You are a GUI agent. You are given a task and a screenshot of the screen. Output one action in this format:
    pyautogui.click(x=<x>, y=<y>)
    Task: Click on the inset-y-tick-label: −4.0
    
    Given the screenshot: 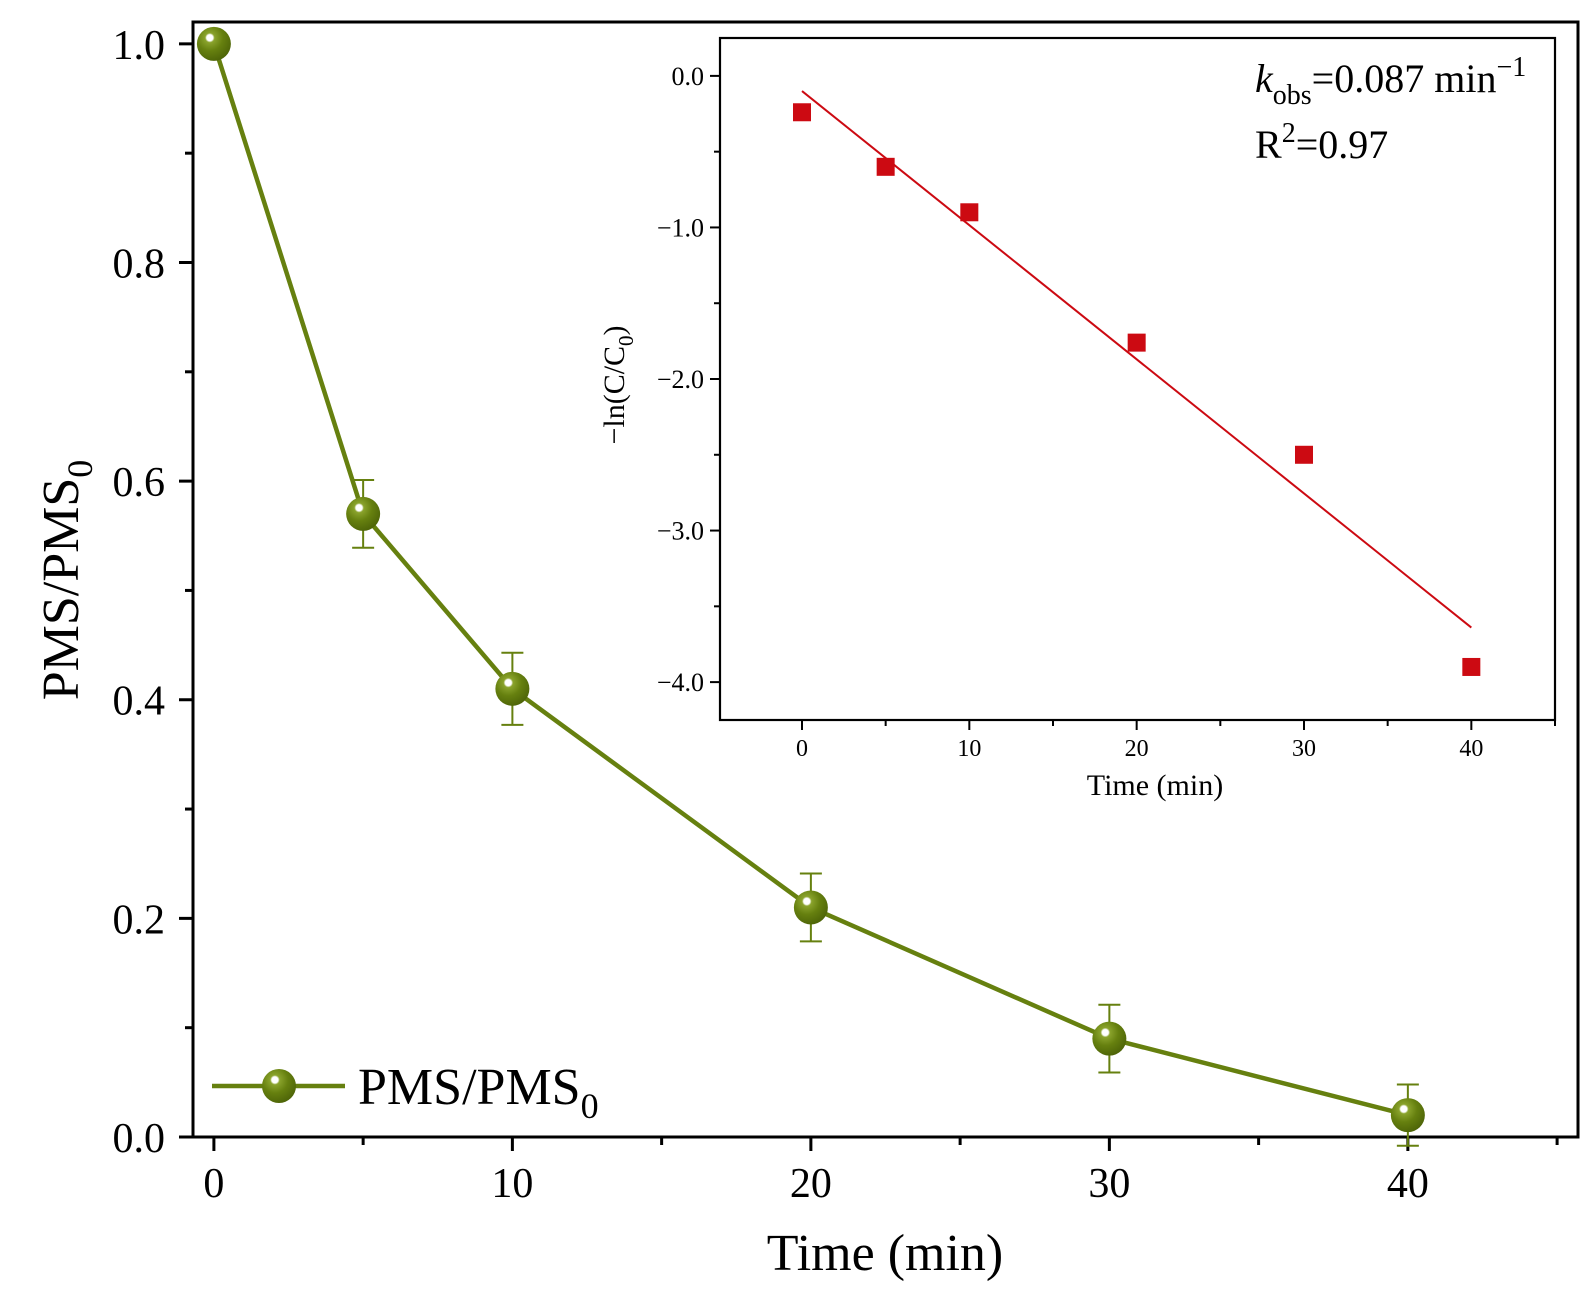 What is the action you would take?
    pyautogui.click(x=680, y=682)
    